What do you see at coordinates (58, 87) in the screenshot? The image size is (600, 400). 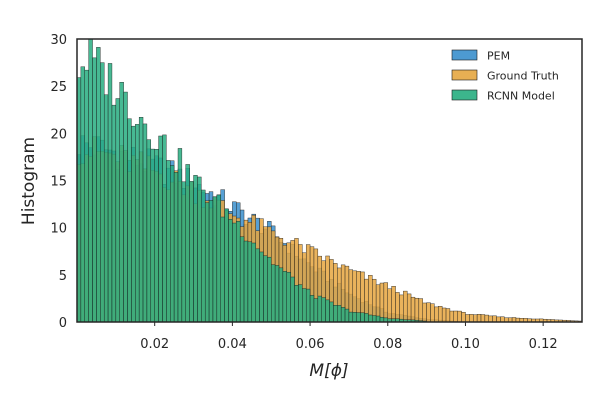 I see `y-tick-label: 25` at bounding box center [58, 87].